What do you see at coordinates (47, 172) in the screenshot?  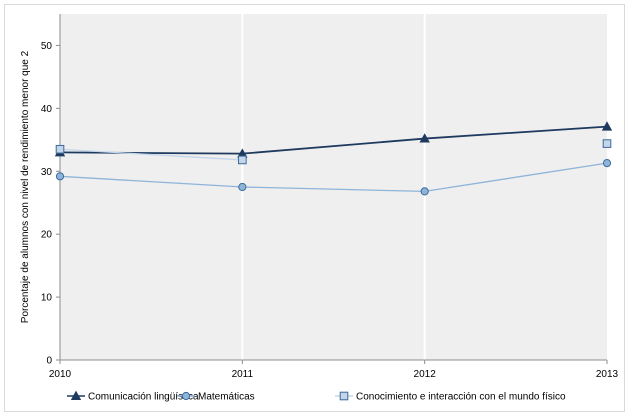 I see `y-tick-label: 30` at bounding box center [47, 172].